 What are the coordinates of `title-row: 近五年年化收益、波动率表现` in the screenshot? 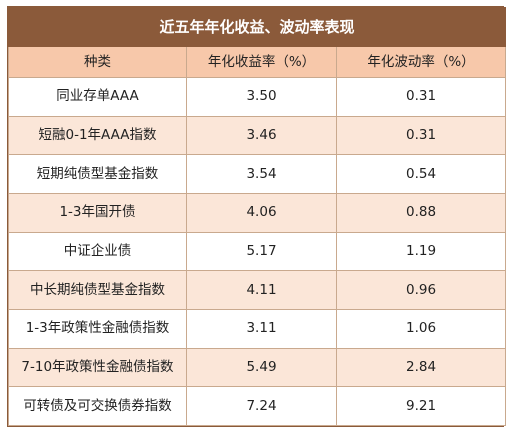 It's located at (257, 27).